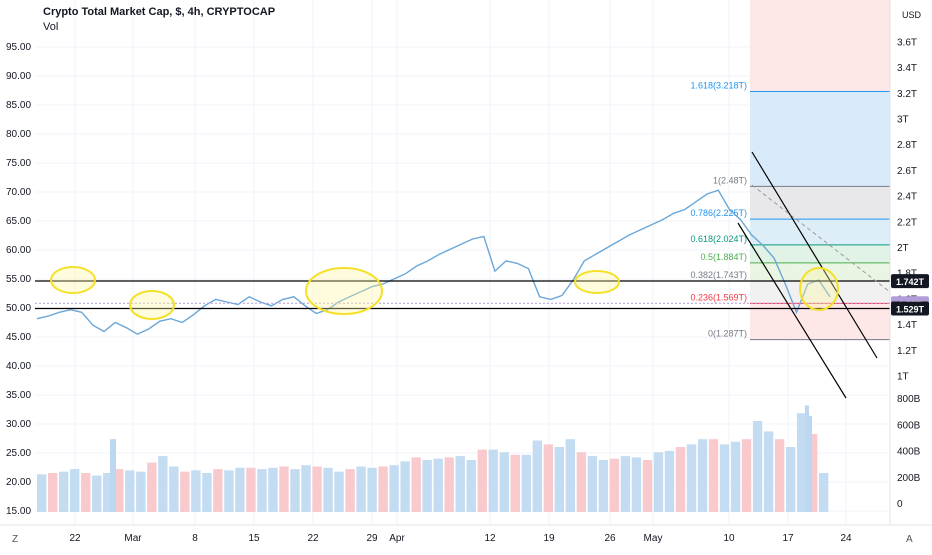  What do you see at coordinates (846, 538) in the screenshot?
I see `time-axis-tick-label: 24` at bounding box center [846, 538].